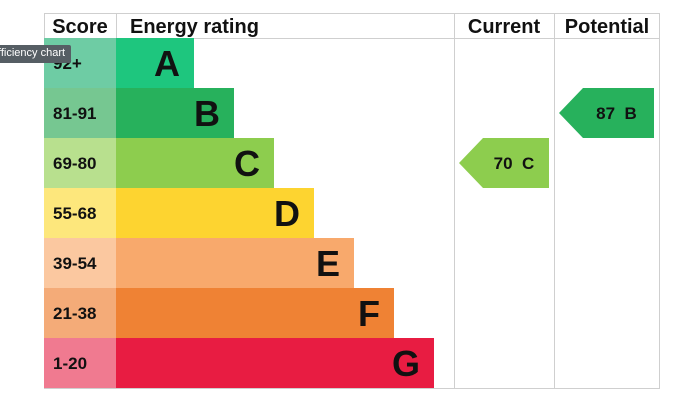 The image size is (698, 409). I want to click on rating-bar-e, so click(235, 263).